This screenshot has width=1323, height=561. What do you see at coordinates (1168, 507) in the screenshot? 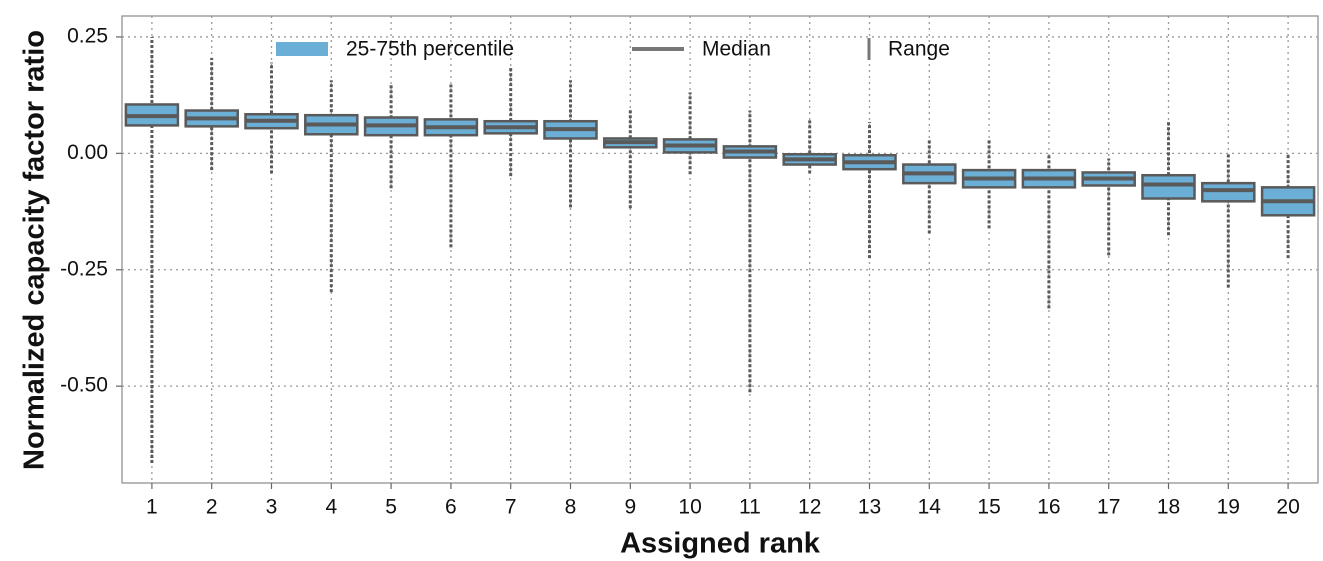
I see `x-tick-label: 18` at bounding box center [1168, 507].